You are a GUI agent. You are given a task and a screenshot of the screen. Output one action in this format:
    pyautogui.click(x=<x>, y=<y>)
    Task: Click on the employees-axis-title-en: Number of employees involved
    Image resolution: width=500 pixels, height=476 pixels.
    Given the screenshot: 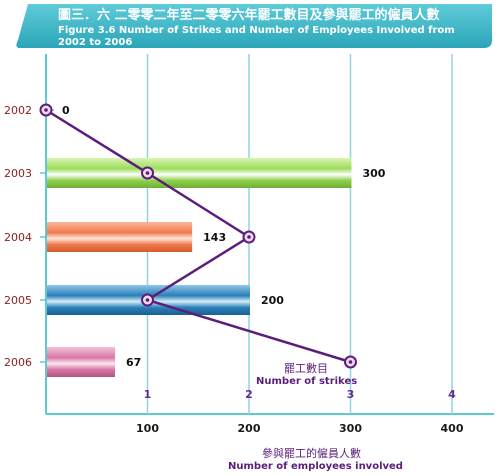 What is the action you would take?
    pyautogui.click(x=315, y=466)
    